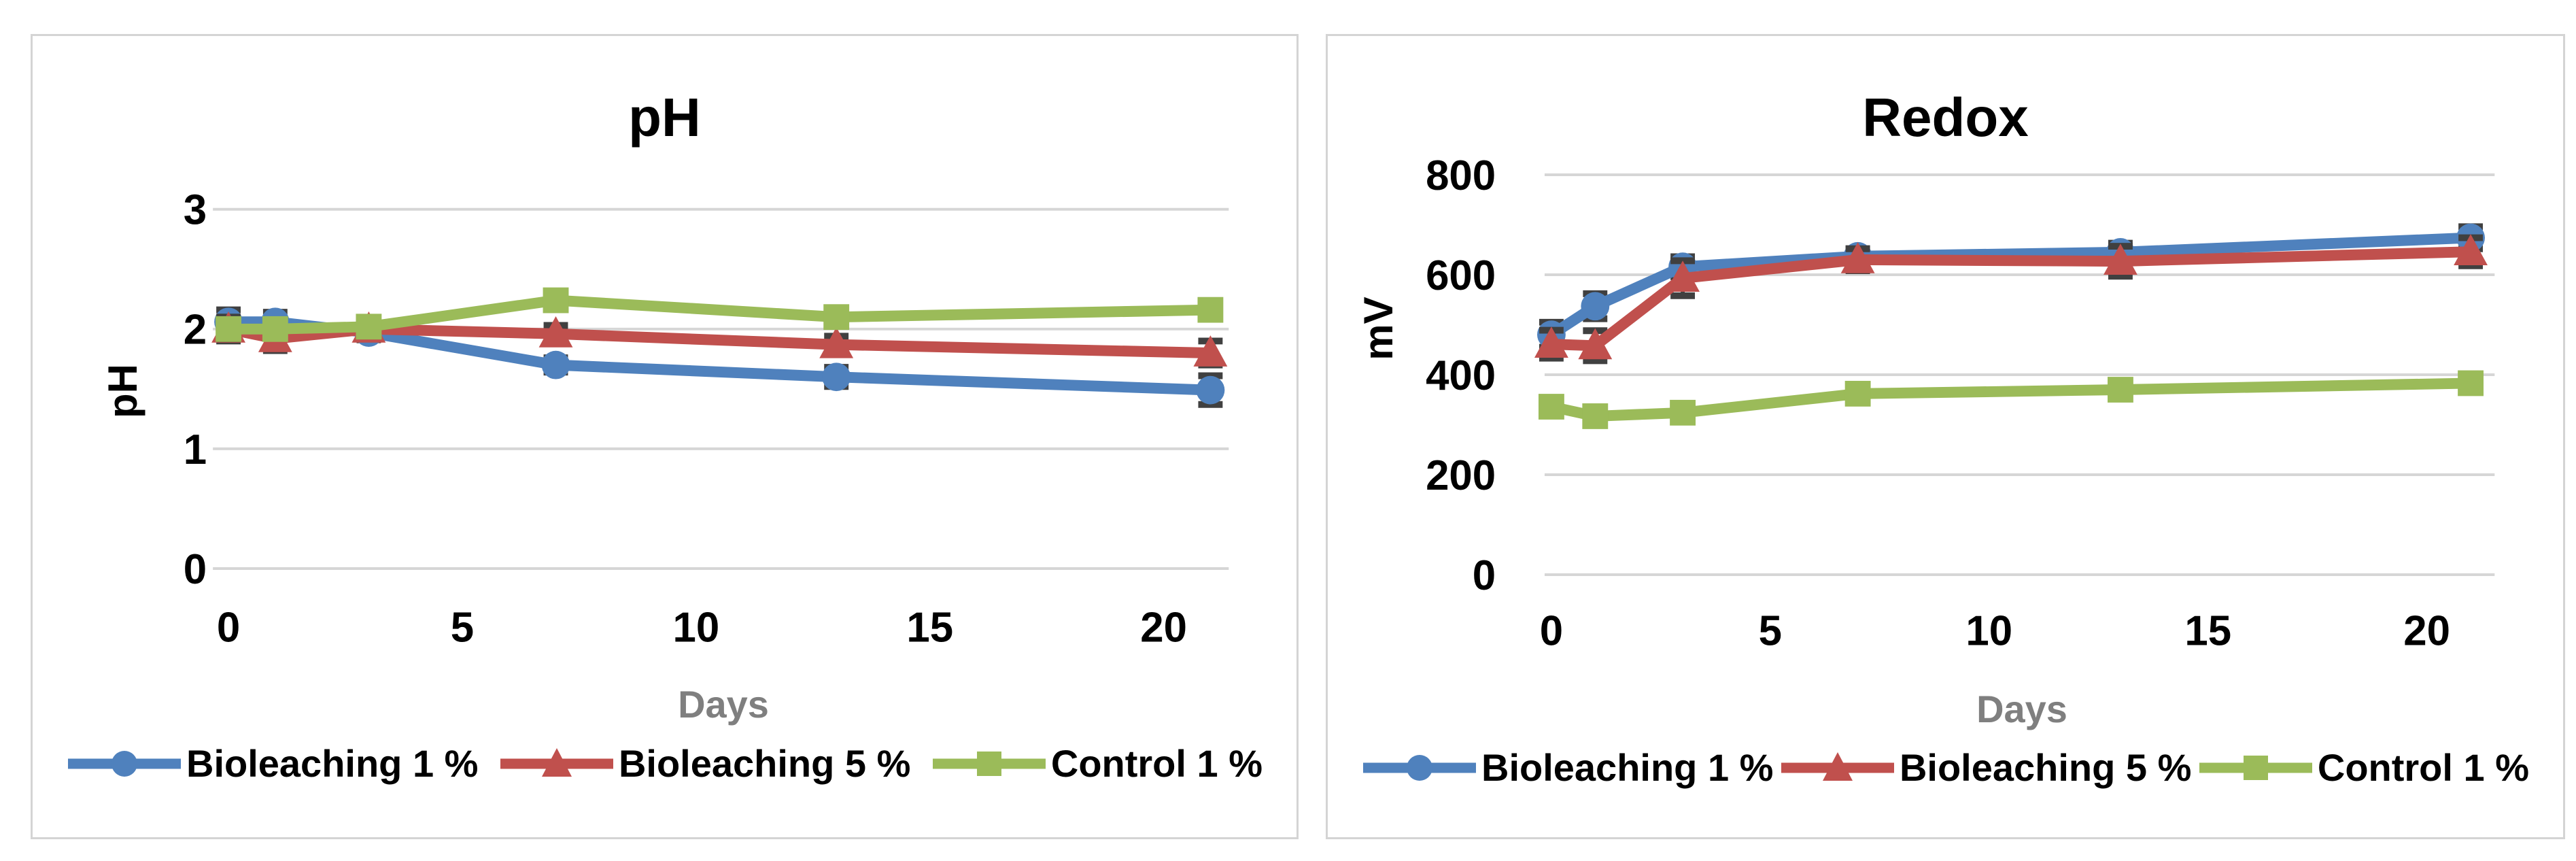 The height and width of the screenshot is (861, 2576). Describe the element at coordinates (196, 449) in the screenshot. I see `y-tick-label: 1` at that location.